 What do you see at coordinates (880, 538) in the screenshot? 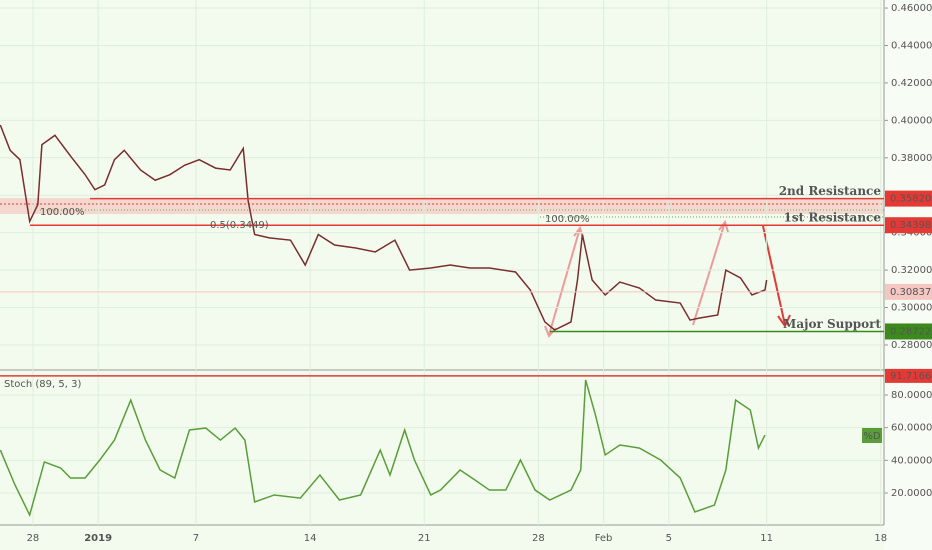
I see `x-tick-label: 18` at bounding box center [880, 538].